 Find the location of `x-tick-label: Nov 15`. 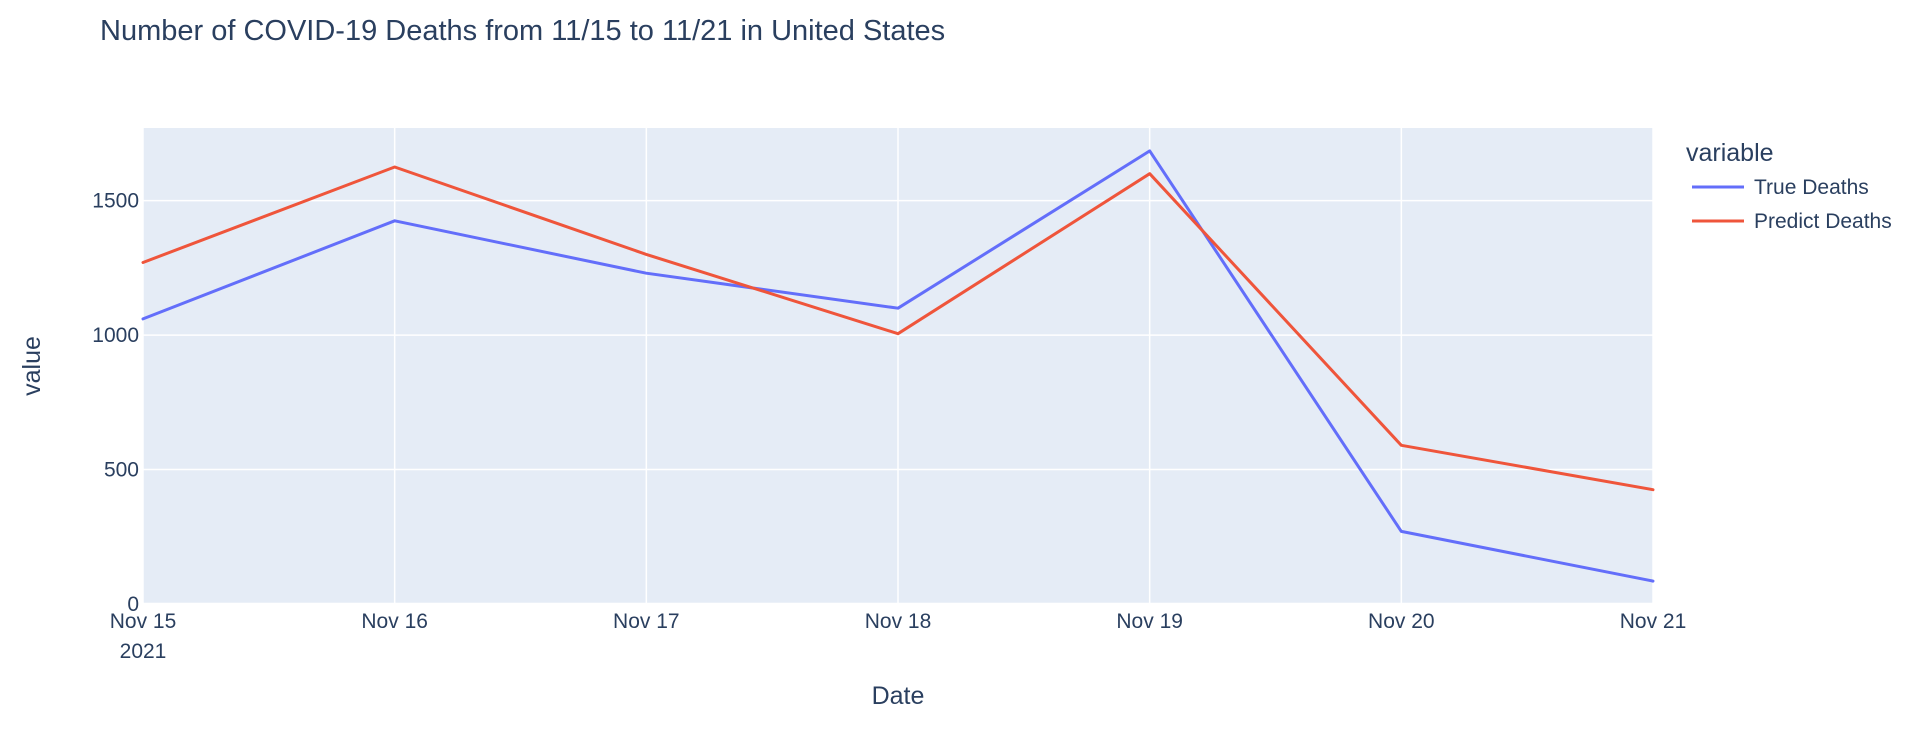

x-tick-label: Nov 15 is located at coordinates (143, 621).